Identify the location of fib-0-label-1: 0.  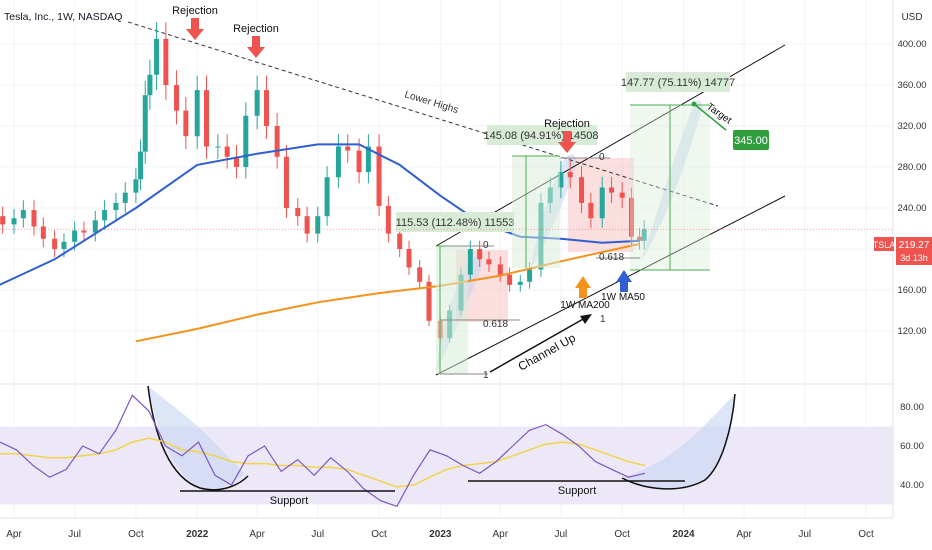
(486, 245).